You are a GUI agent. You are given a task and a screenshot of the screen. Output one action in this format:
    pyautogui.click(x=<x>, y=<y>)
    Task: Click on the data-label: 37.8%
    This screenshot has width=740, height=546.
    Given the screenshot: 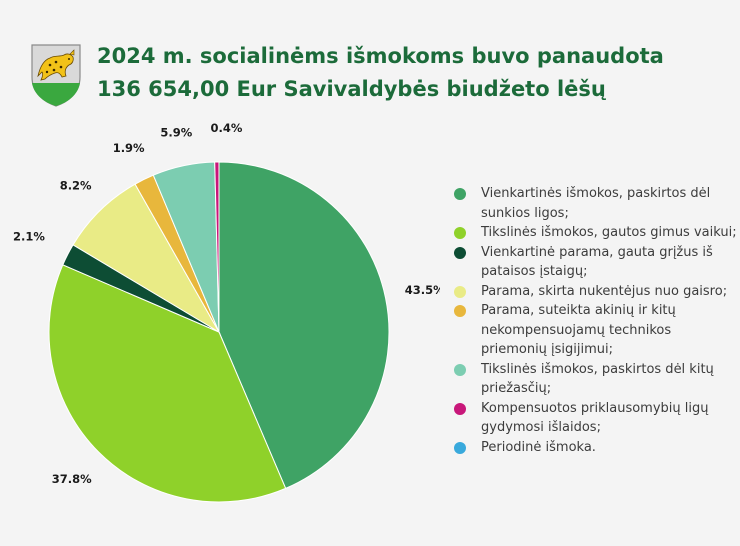 What is the action you would take?
    pyautogui.click(x=72, y=479)
    